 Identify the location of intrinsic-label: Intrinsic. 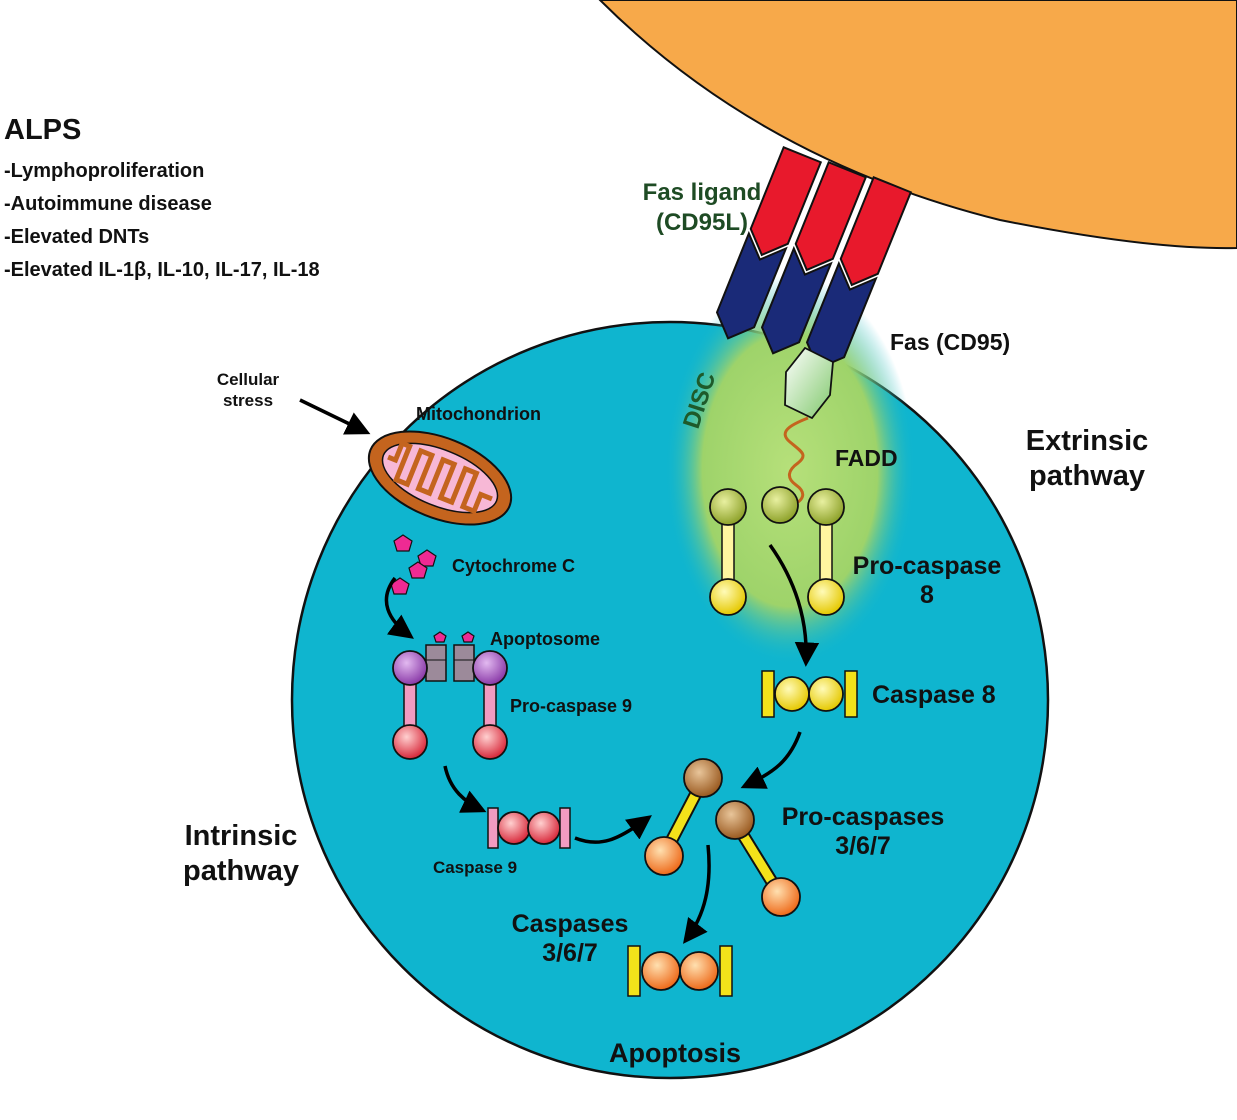
(241, 836).